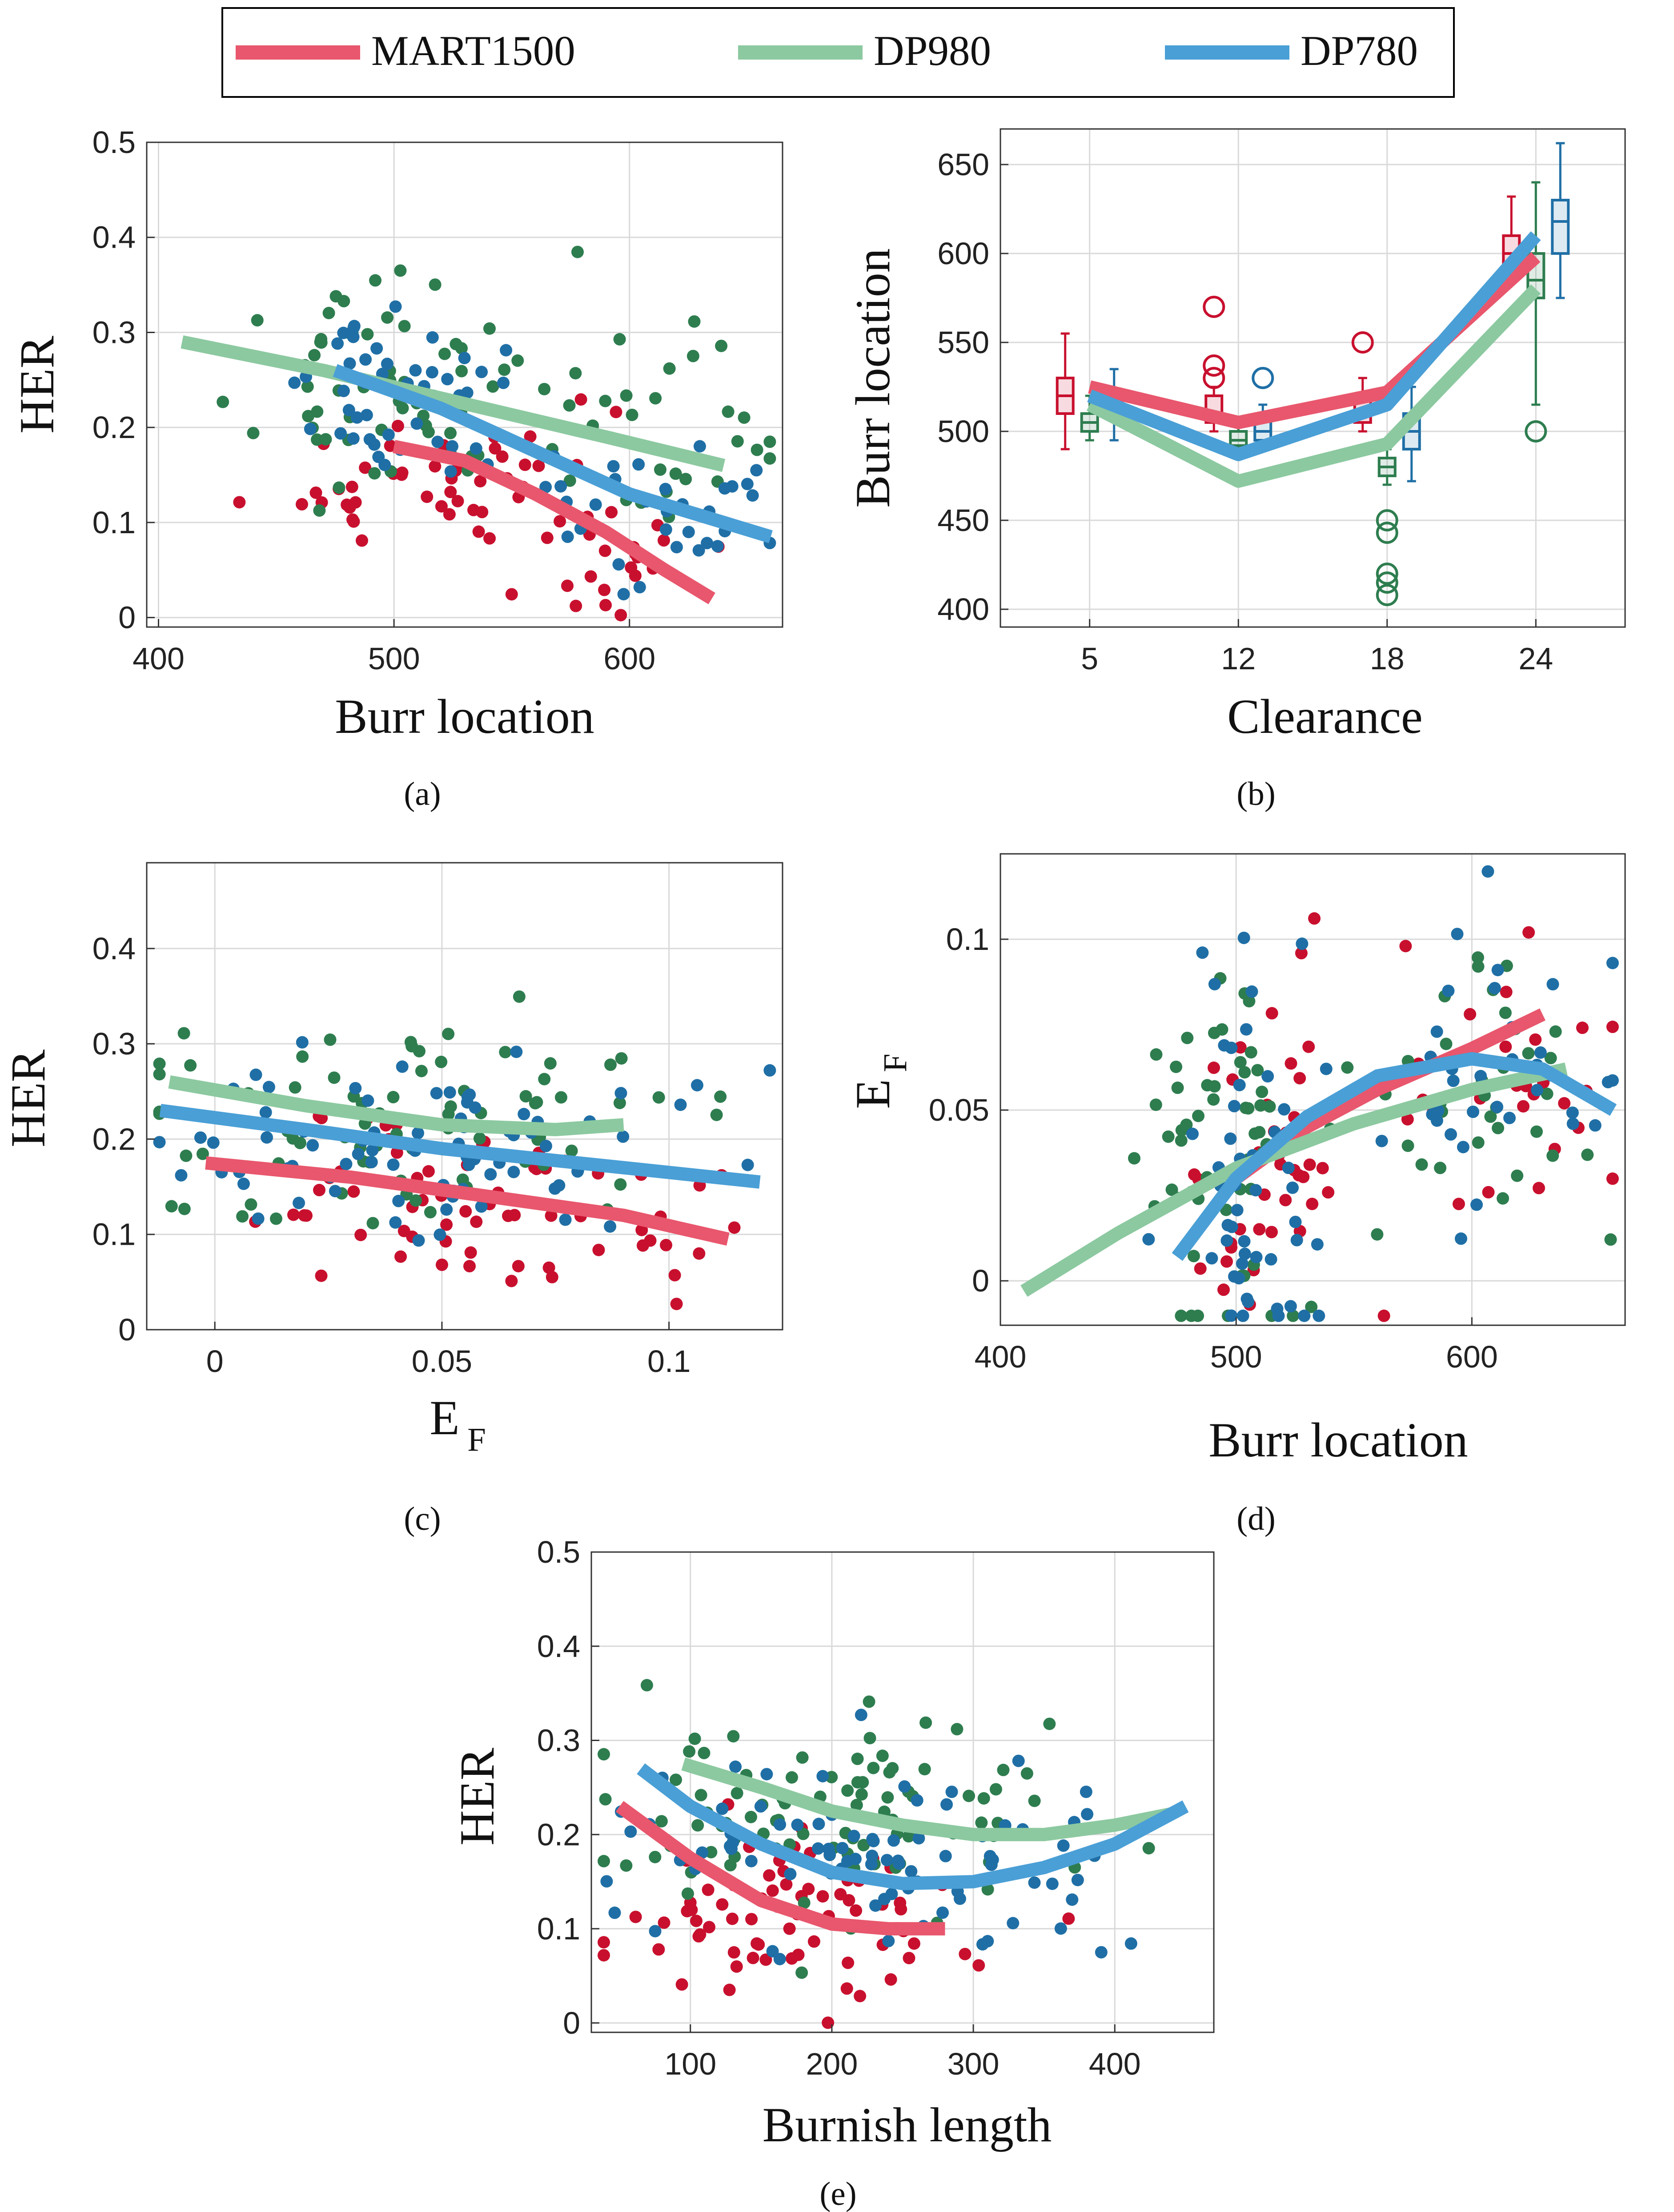  What do you see at coordinates (1089, 658) in the screenshot?
I see `panel-b-xtick-label: 5` at bounding box center [1089, 658].